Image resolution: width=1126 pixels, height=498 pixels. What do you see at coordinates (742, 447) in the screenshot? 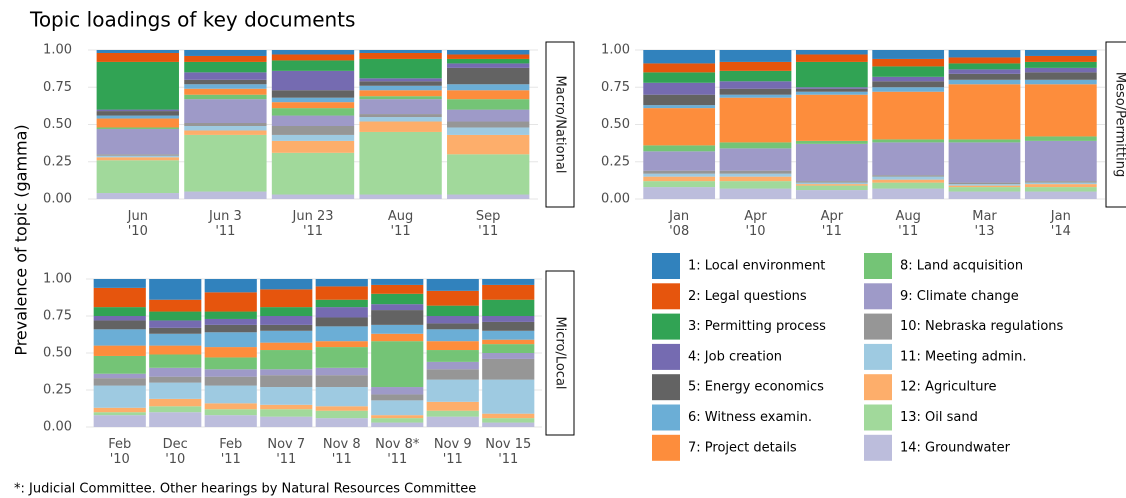
I see `legend-label: 7: Project details` at bounding box center [742, 447].